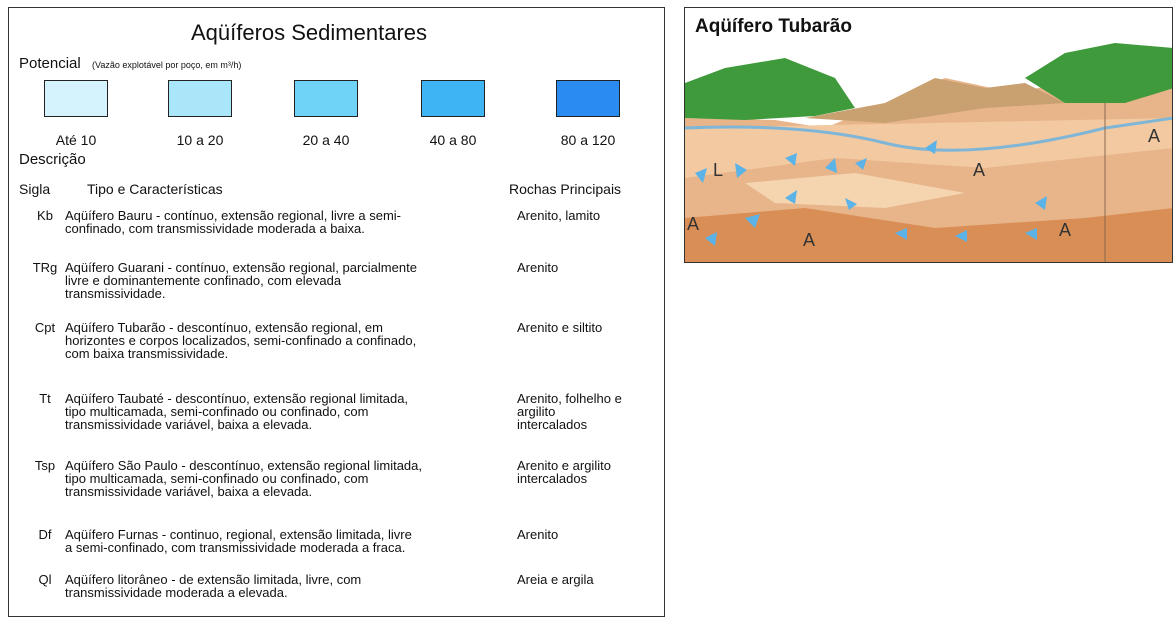 The height and width of the screenshot is (617, 1174). Describe the element at coordinates (176, 592) in the screenshot. I see `description-line: transmissividade moderada a elevada.` at that location.